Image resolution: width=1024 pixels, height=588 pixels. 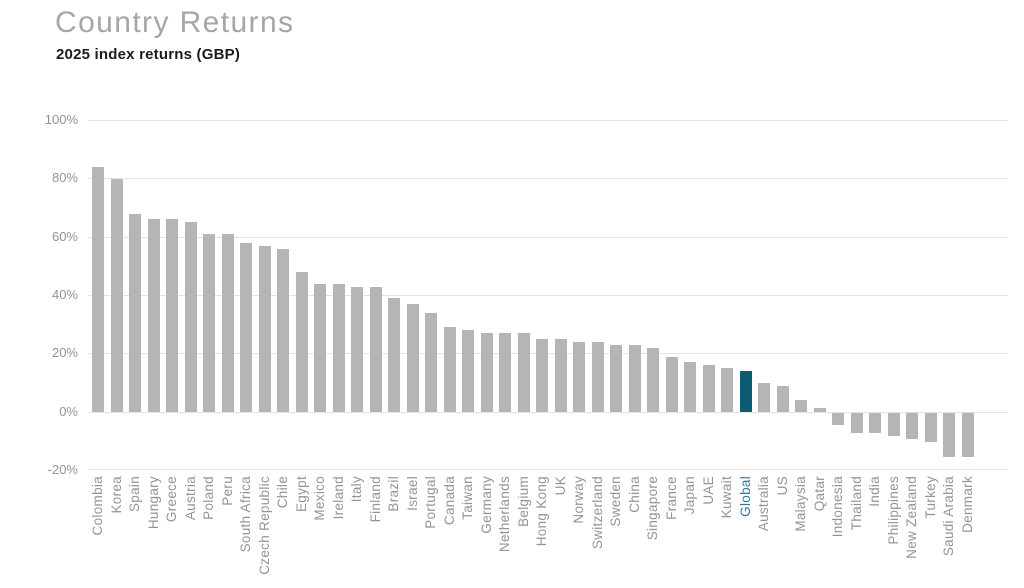 What do you see at coordinates (450, 369) in the screenshot?
I see `bar-canada` at bounding box center [450, 369].